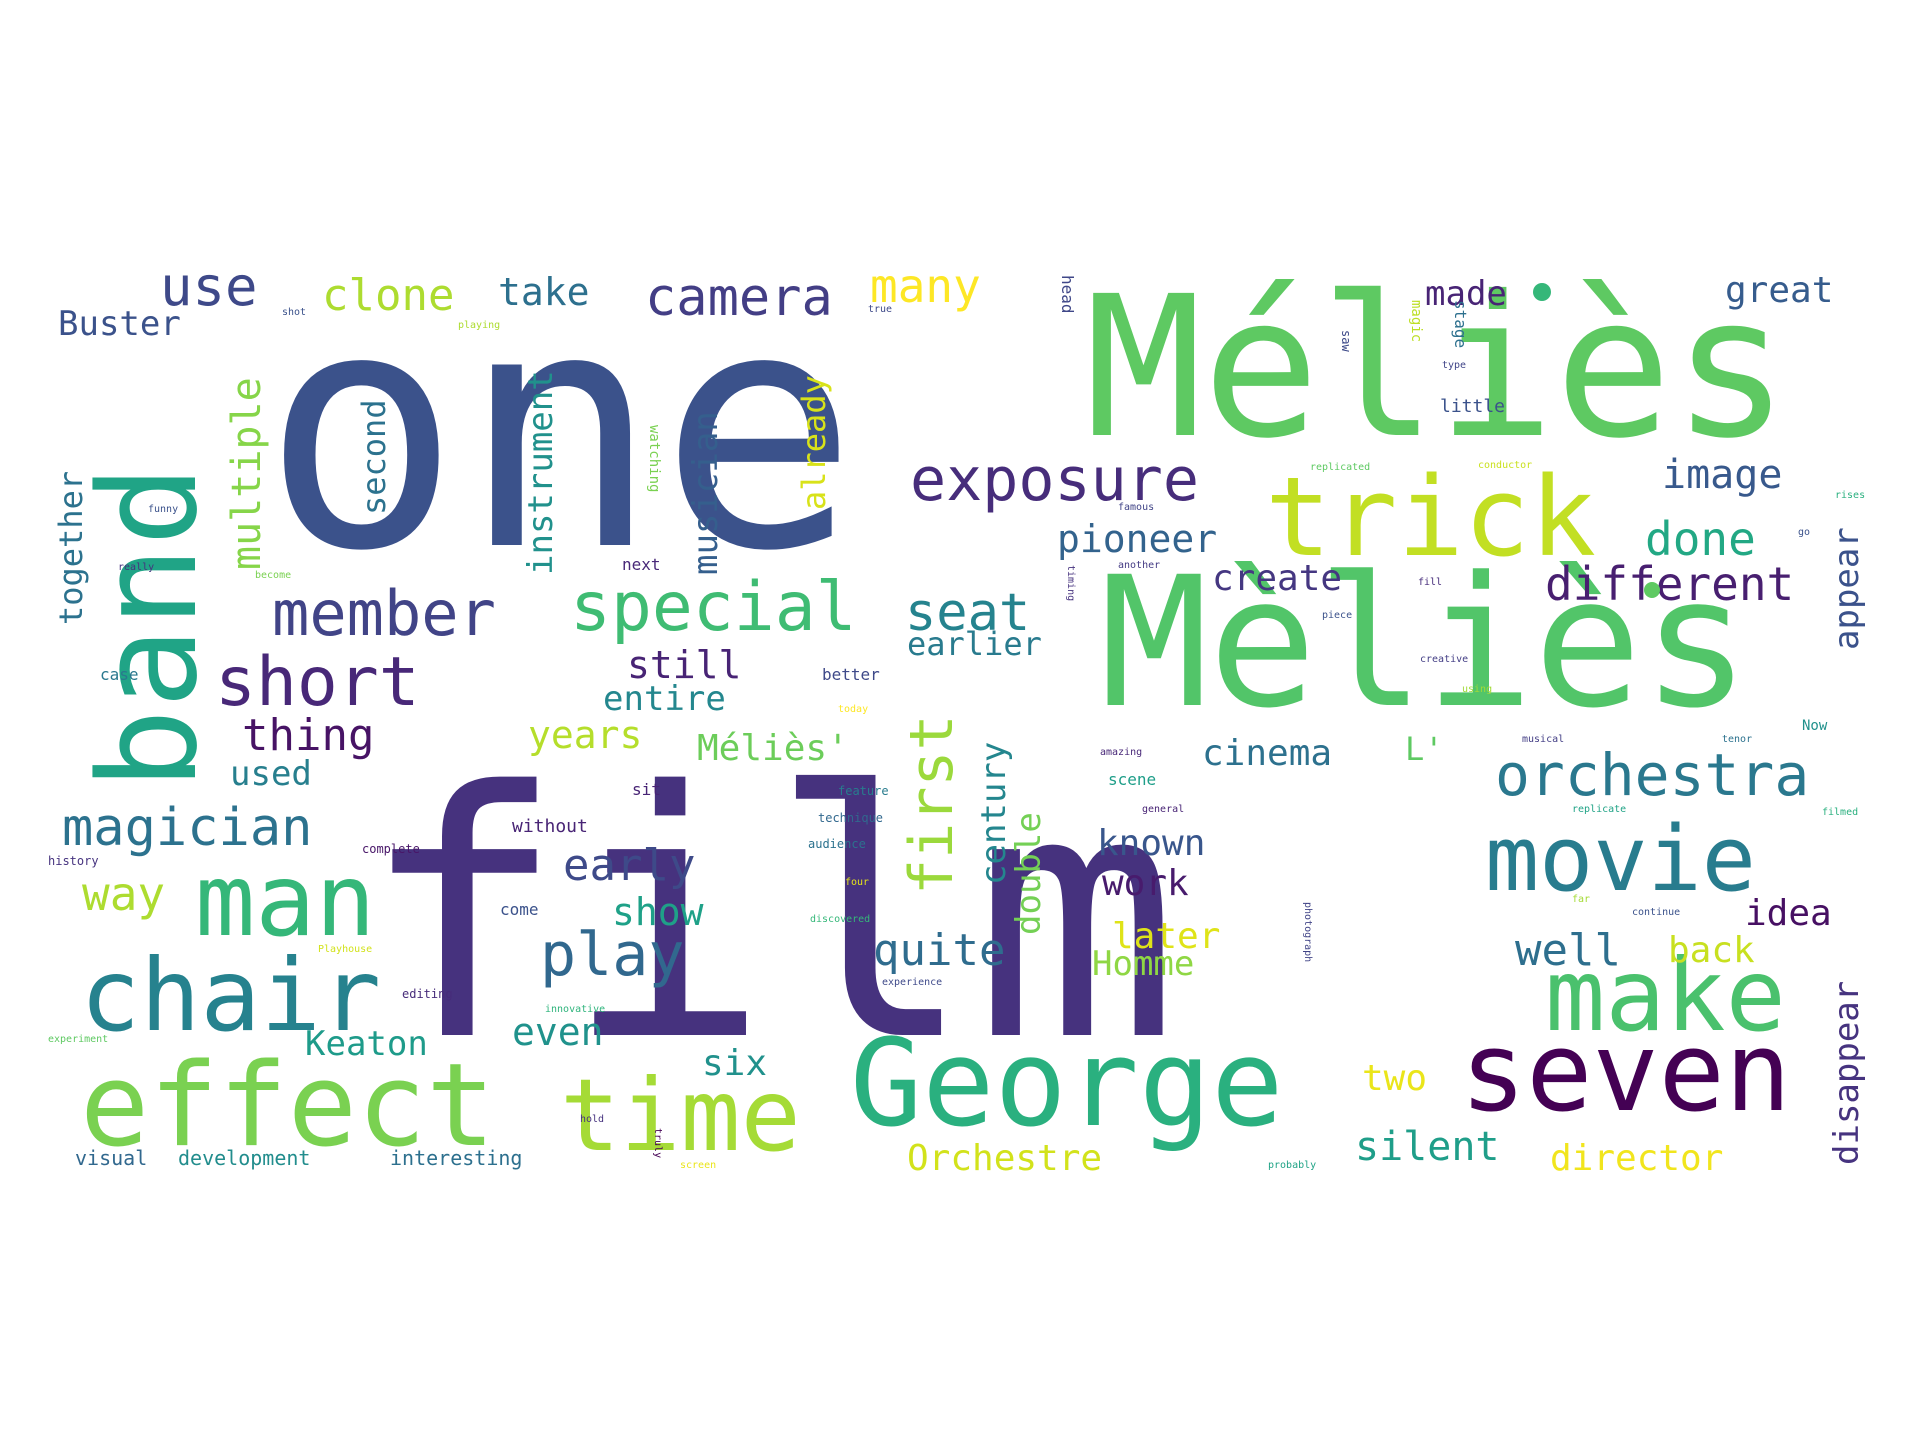  I want to click on cloud-word-head: head, so click(1067, 294).